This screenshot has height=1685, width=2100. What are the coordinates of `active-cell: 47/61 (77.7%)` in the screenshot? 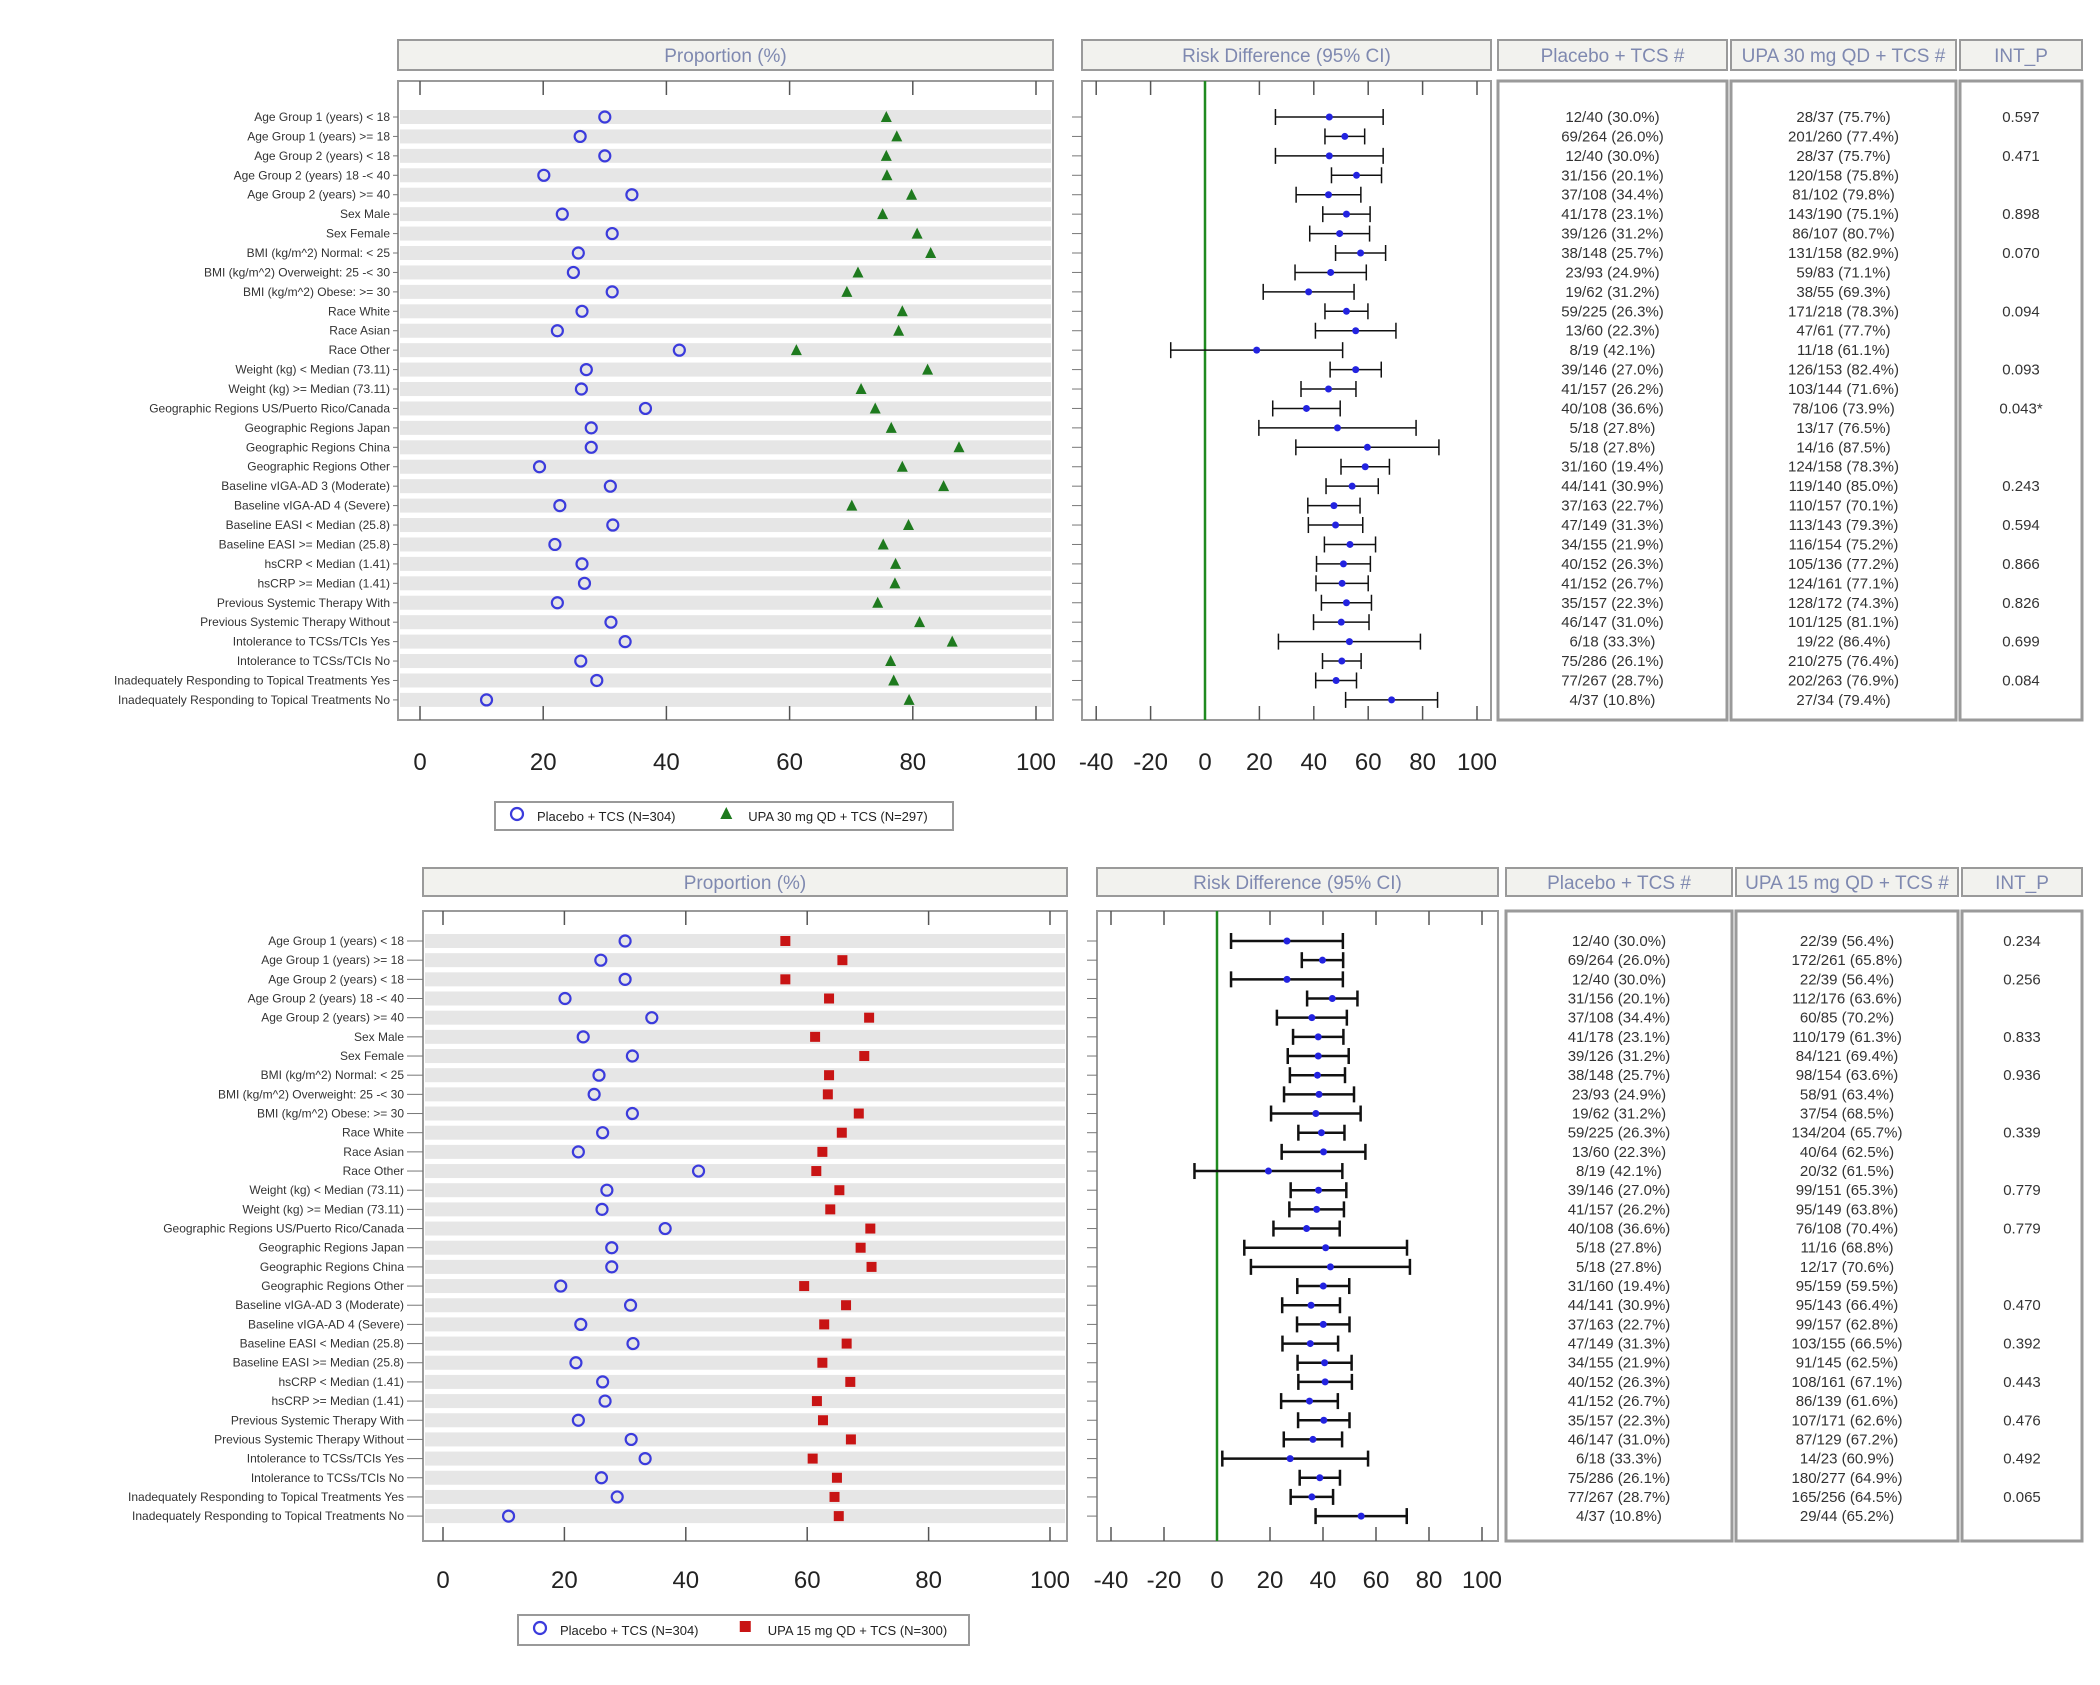 It's located at (1843, 331).